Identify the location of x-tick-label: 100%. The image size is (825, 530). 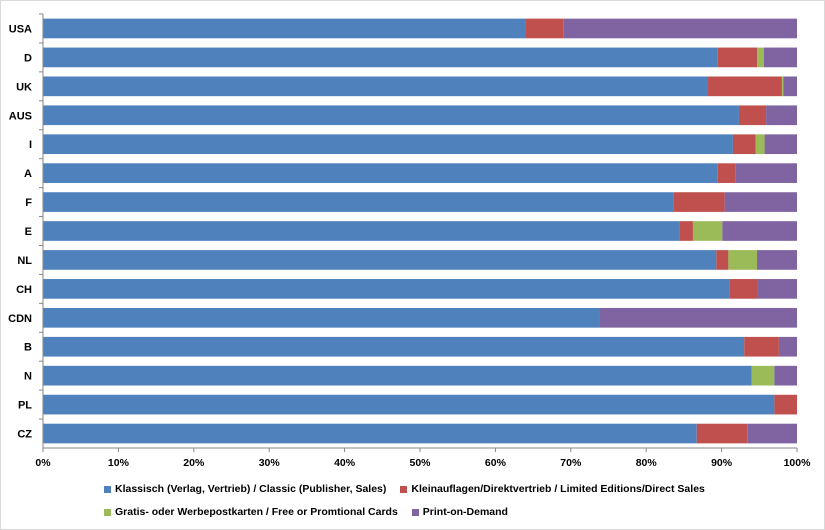
(798, 463).